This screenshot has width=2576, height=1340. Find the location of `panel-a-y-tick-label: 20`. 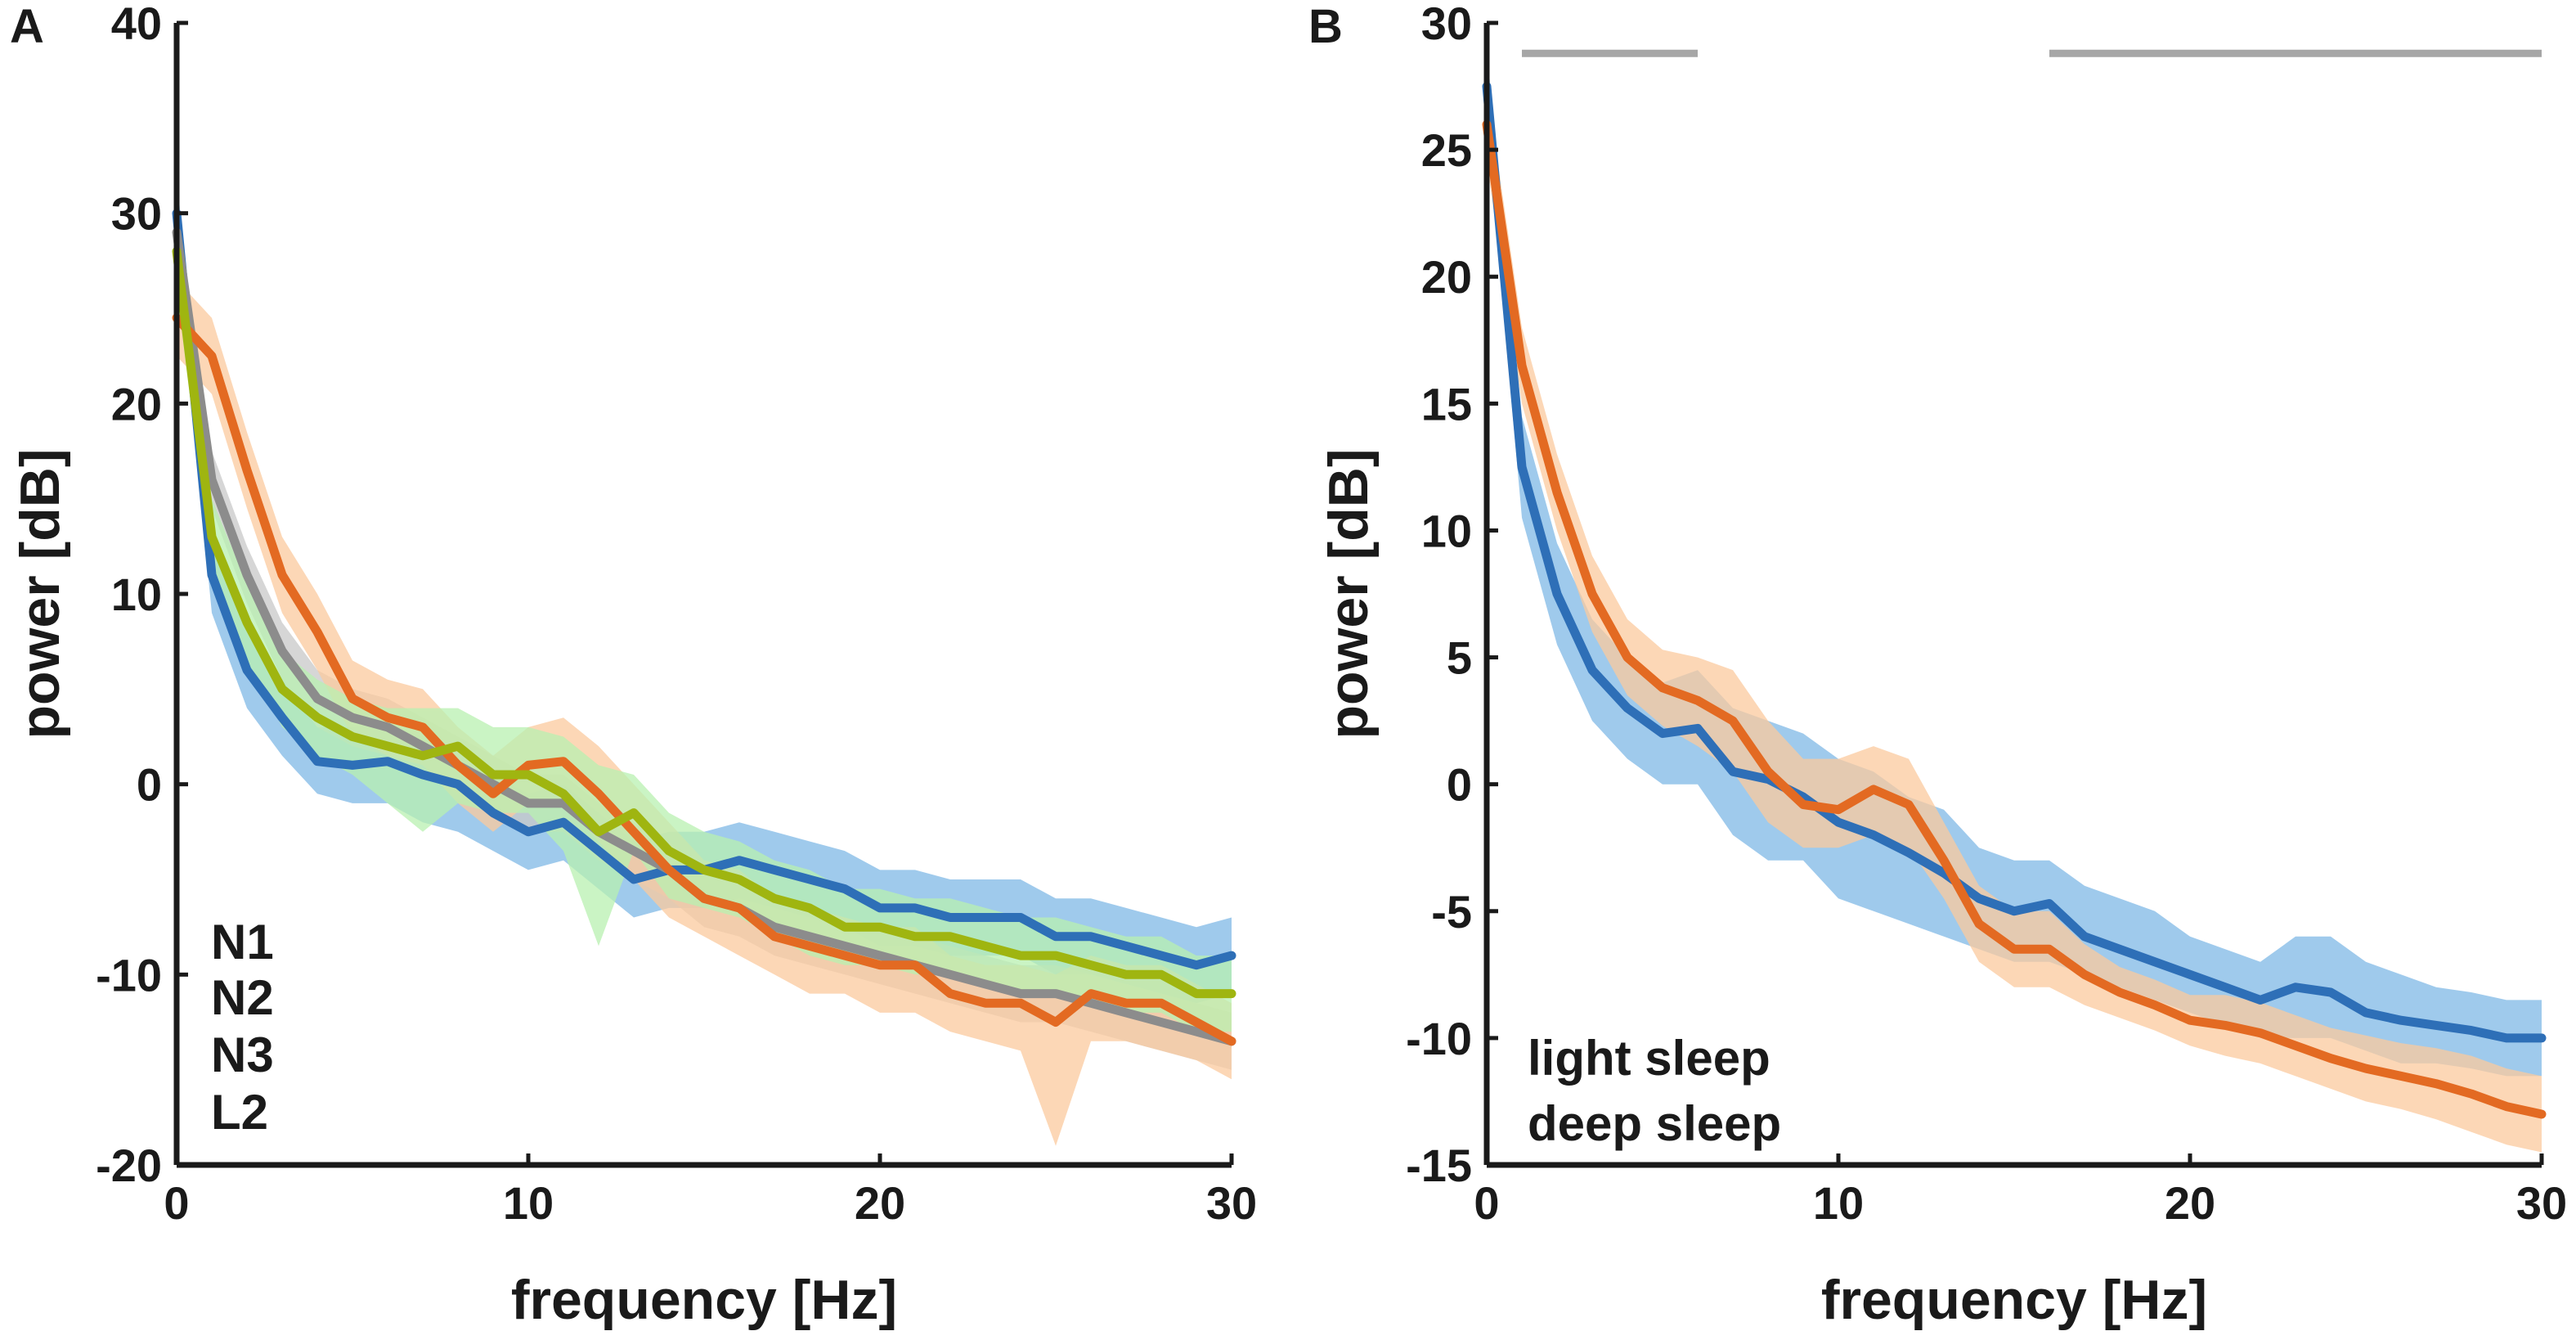

panel-a-y-tick-label: 20 is located at coordinates (136, 403).